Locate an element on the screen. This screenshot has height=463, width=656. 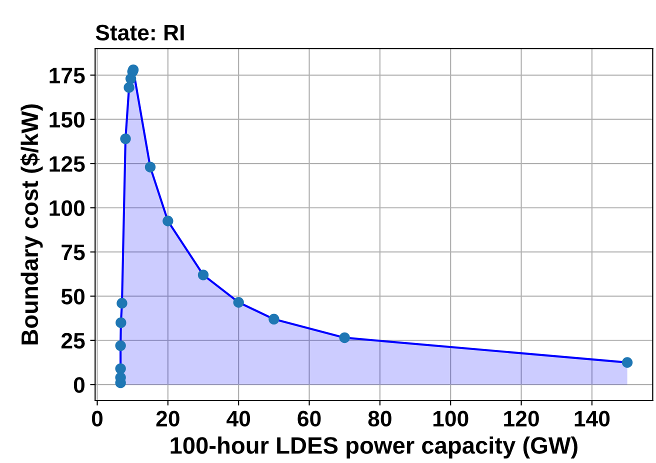
x-tick-label: 100 is located at coordinates (450, 418).